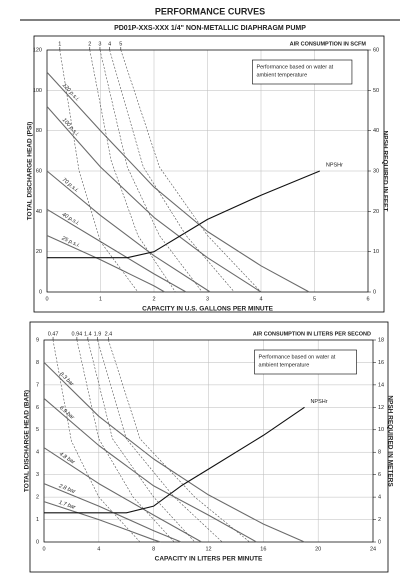 This screenshot has width=420, height=579. Describe the element at coordinates (100, 299) in the screenshot. I see `x-tick-label: 1` at that location.